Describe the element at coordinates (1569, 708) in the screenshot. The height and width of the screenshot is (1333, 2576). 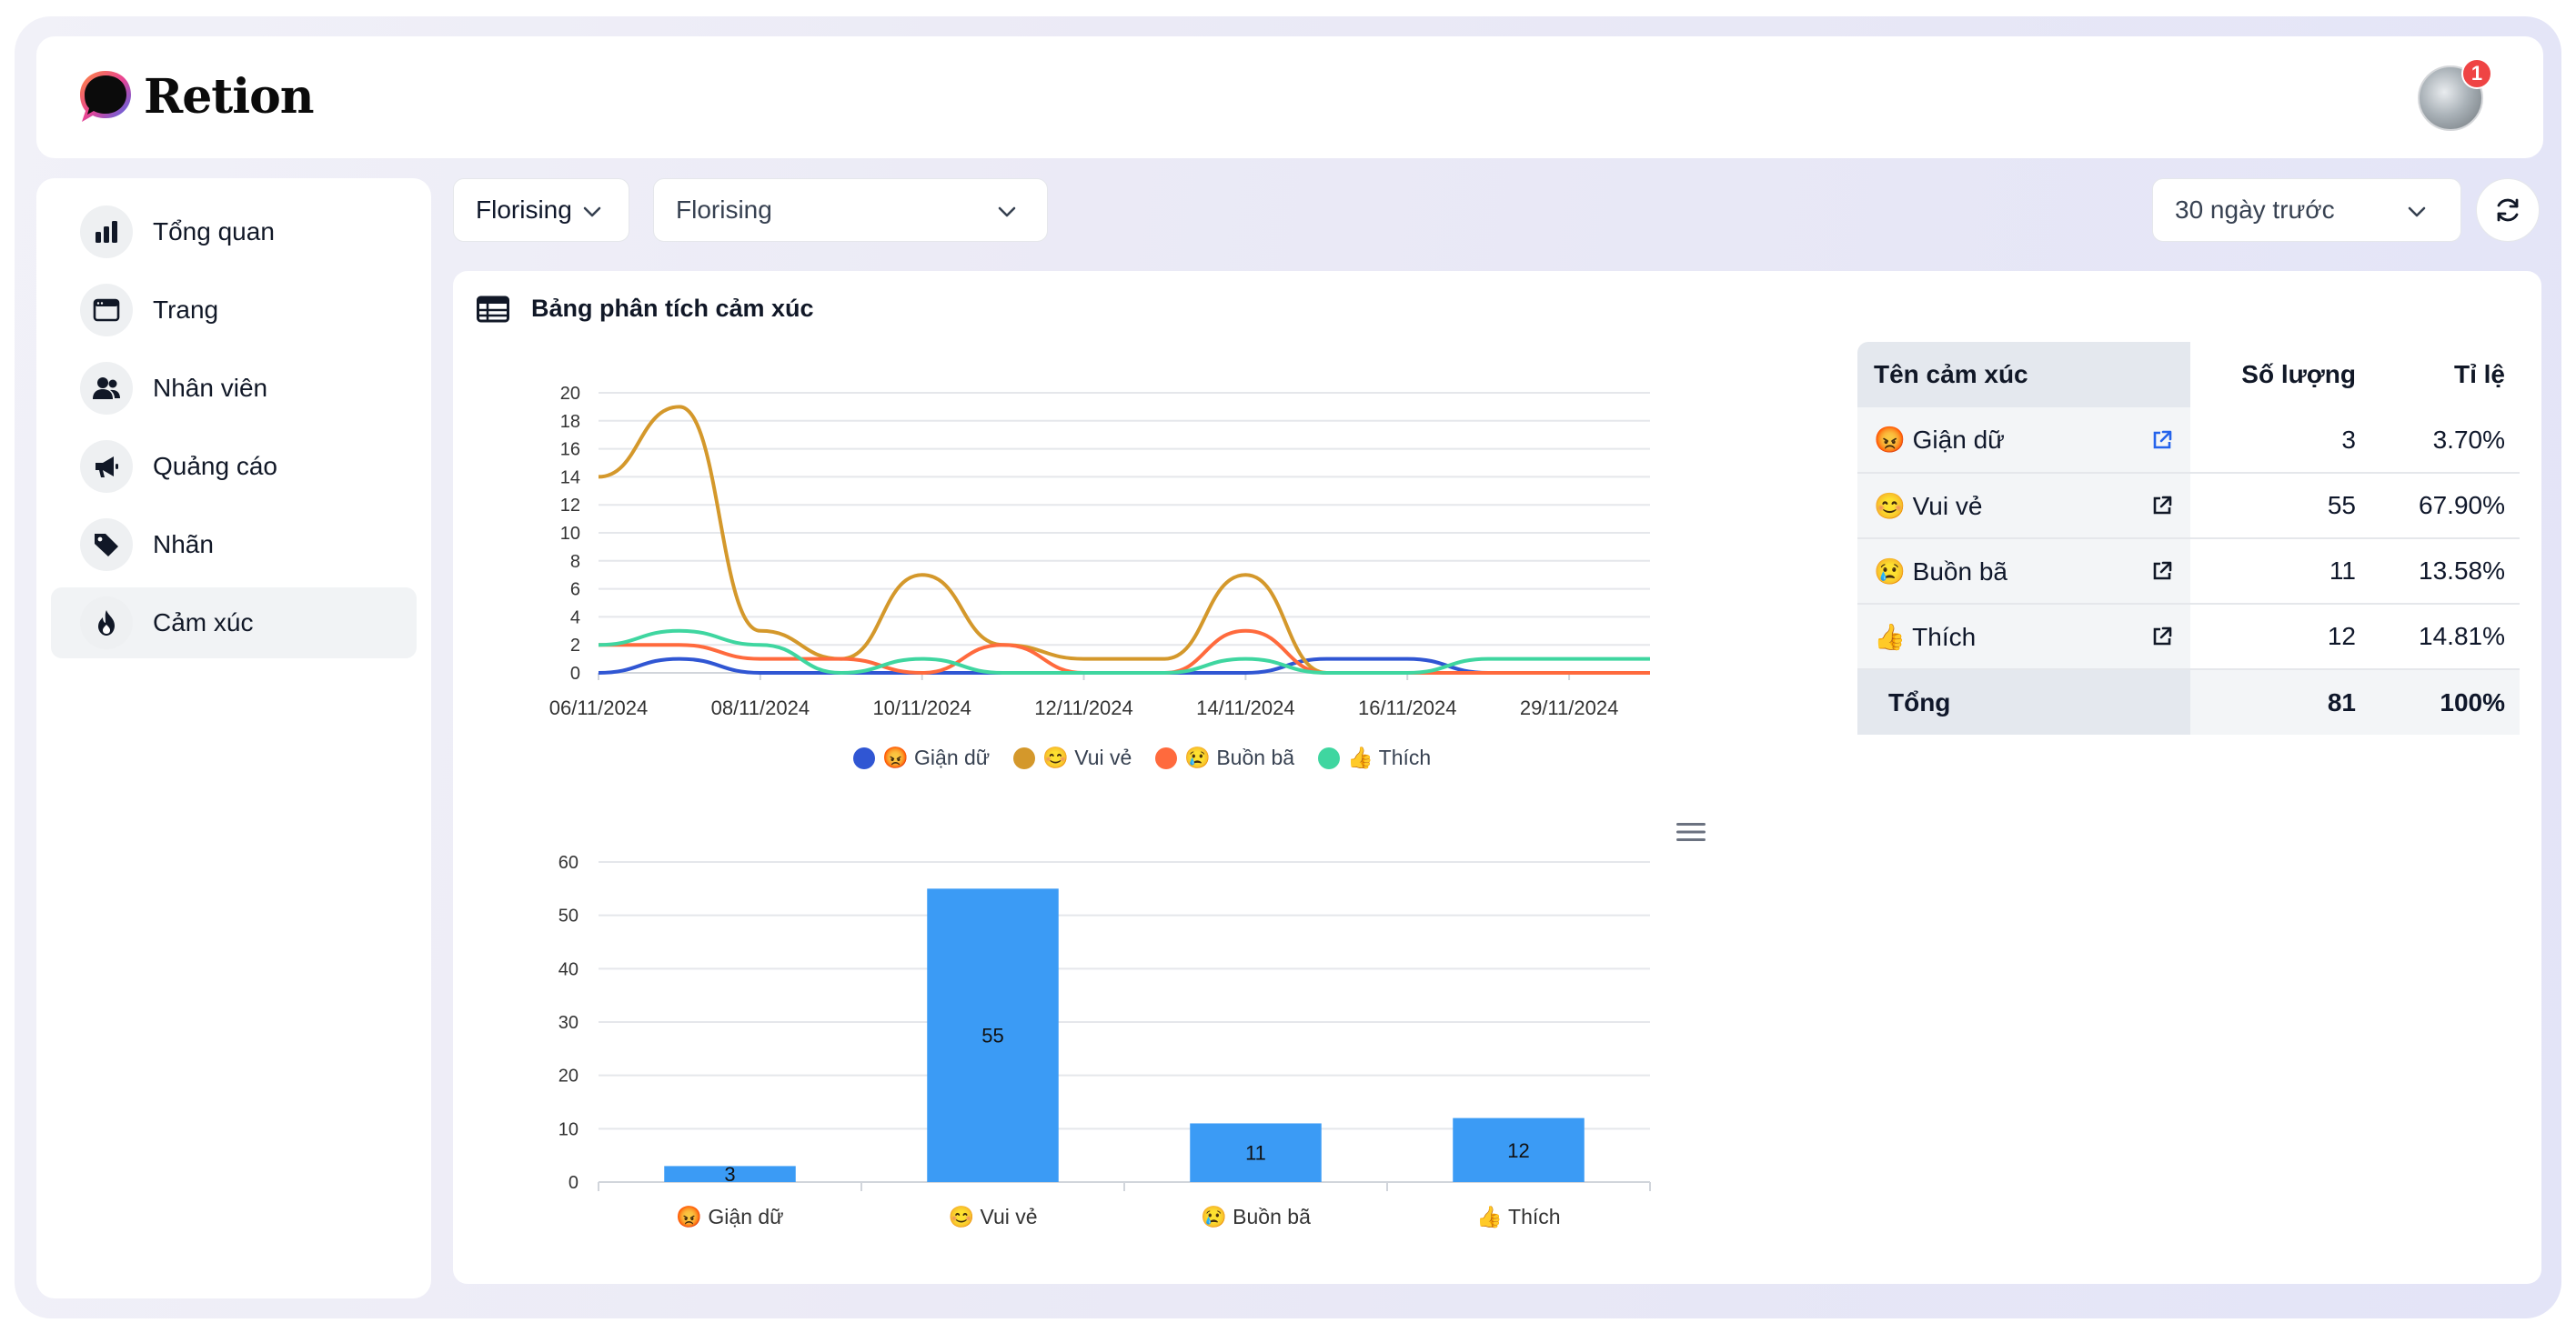
I see `x-tick-label: 29/11/2024` at that location.